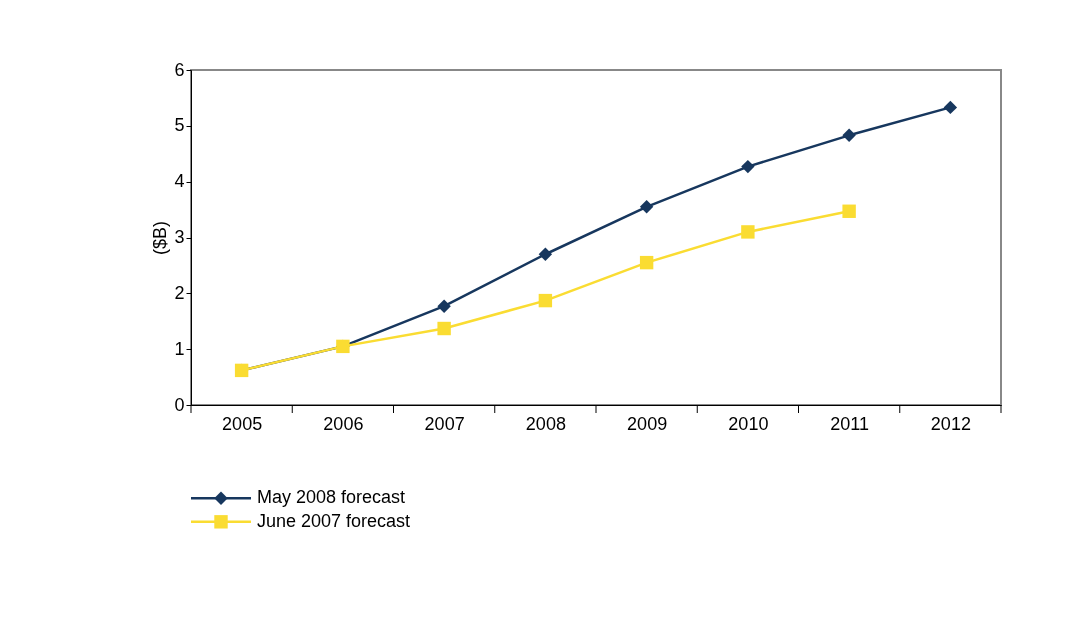  Describe the element at coordinates (179, 404) in the screenshot. I see `y-tick-label: 0` at that location.